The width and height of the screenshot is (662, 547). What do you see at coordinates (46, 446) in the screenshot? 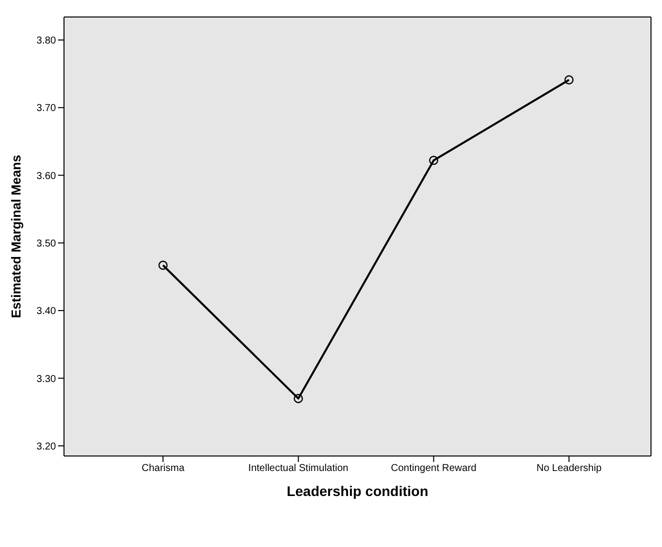
I see `y-tick-label: 3.20` at bounding box center [46, 446].